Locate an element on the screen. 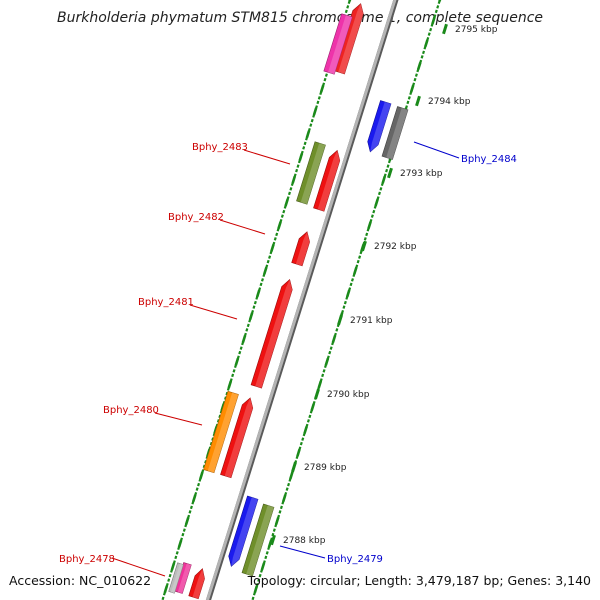  gene-feature-bphy-2484-grey is located at coordinates (395, 133).